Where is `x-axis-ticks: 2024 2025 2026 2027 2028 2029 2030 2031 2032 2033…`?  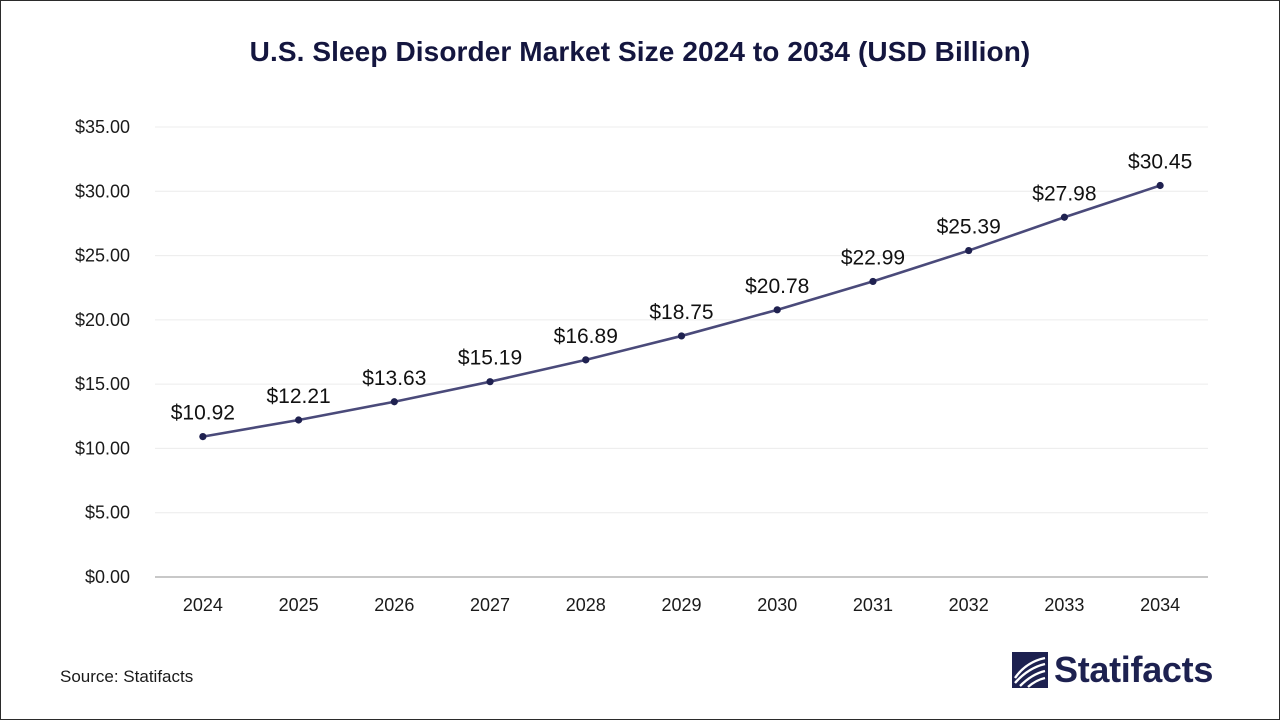 x-axis-ticks: 2024 2025 2026 2027 2028 2029 2030 2031 2032 2033… is located at coordinates (681, 605).